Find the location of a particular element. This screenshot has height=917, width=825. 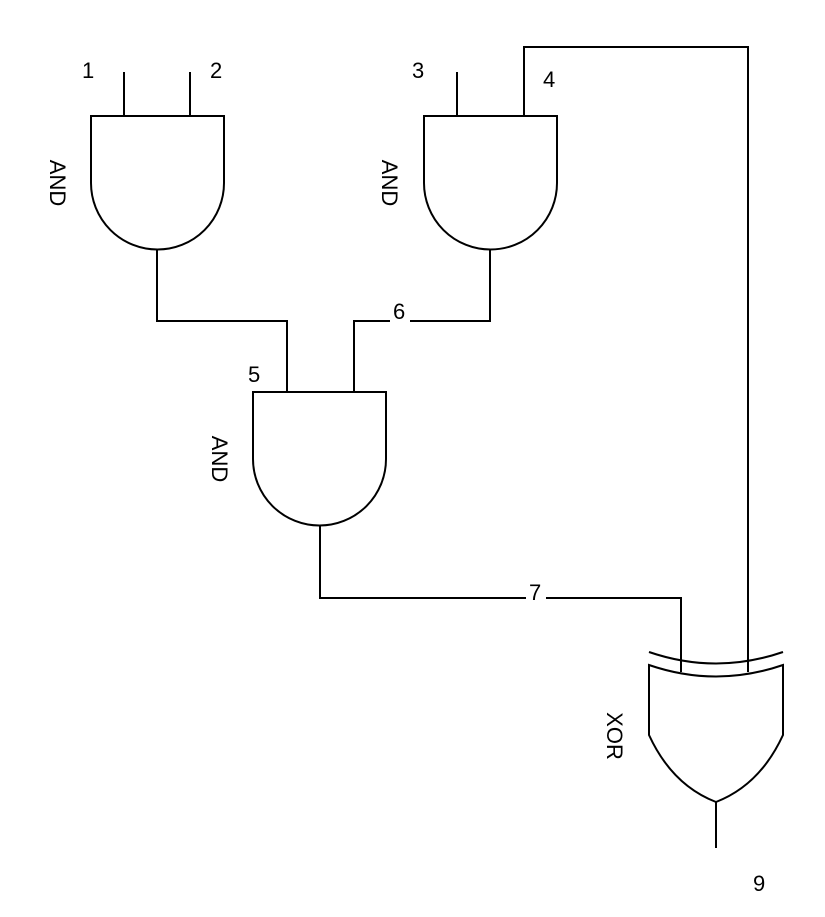

wire-6-label-bg is located at coordinates (400, 321).